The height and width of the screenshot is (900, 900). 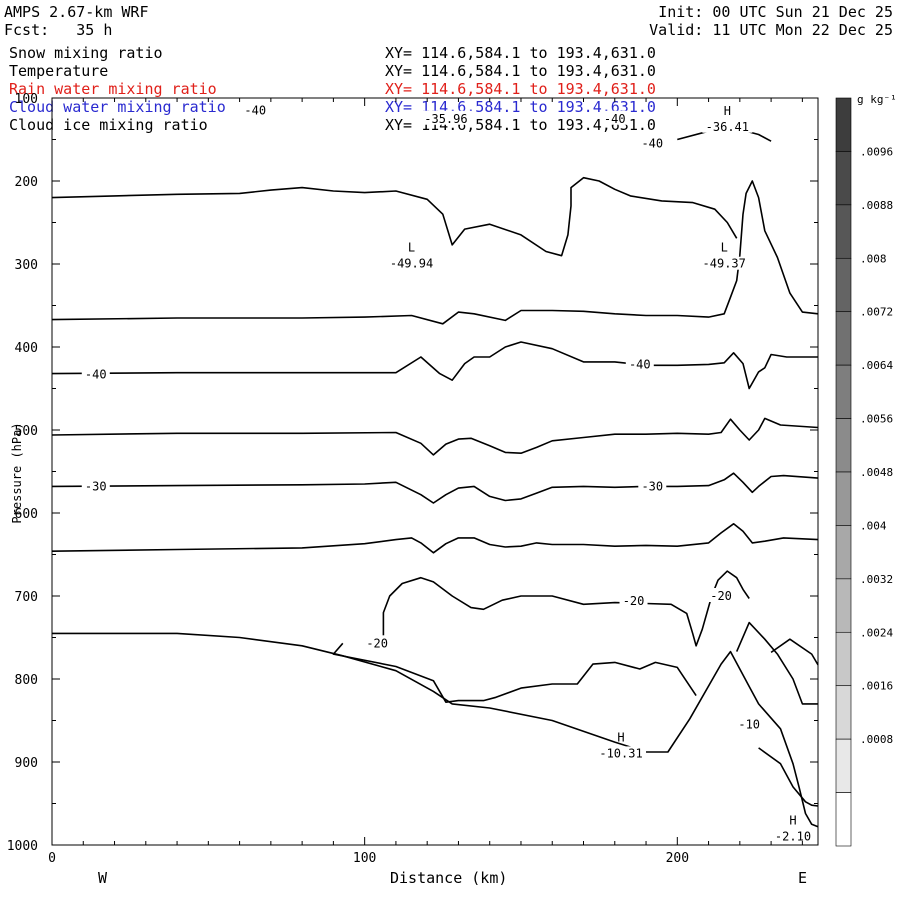 What do you see at coordinates (449, 878) in the screenshot?
I see `x-axis-label: Distance (km)` at bounding box center [449, 878].